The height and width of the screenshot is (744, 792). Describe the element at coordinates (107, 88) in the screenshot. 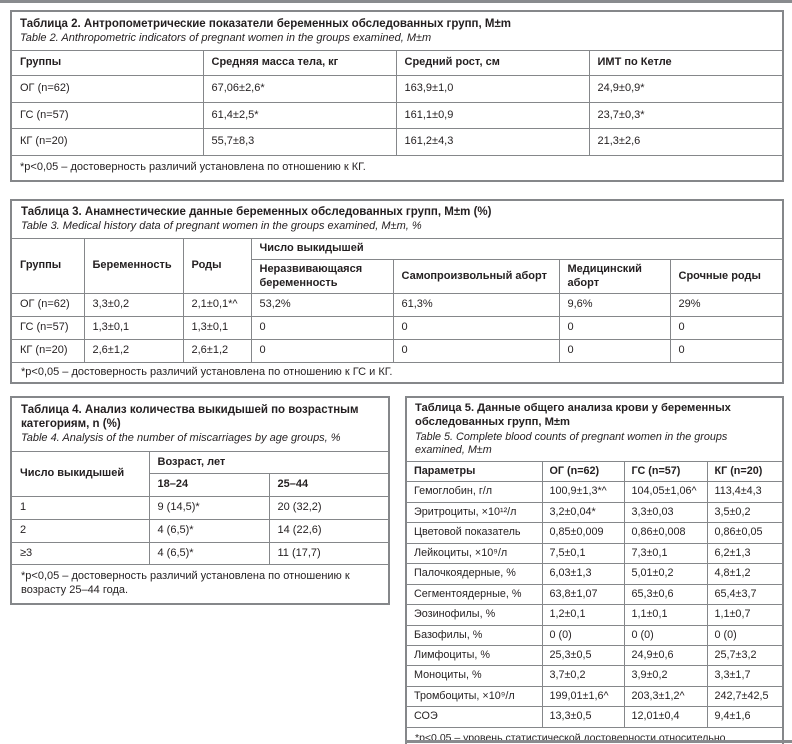

I see `table-cell: ОГ (n=62)` at that location.